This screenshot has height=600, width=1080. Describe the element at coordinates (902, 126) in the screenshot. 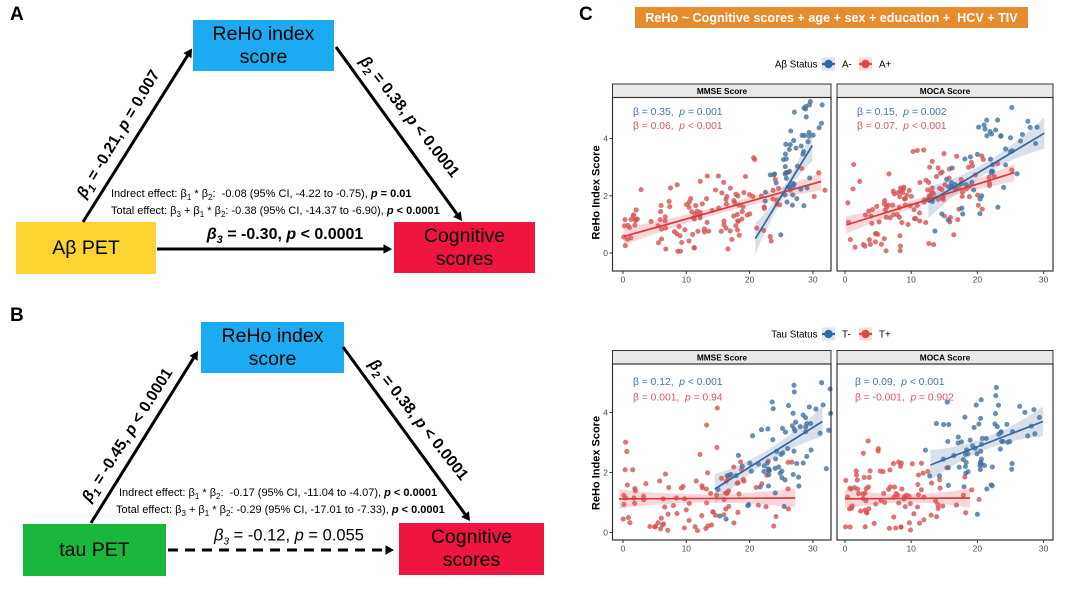

I see `svg-text: β = 0.07, p < 0.001` at that location.